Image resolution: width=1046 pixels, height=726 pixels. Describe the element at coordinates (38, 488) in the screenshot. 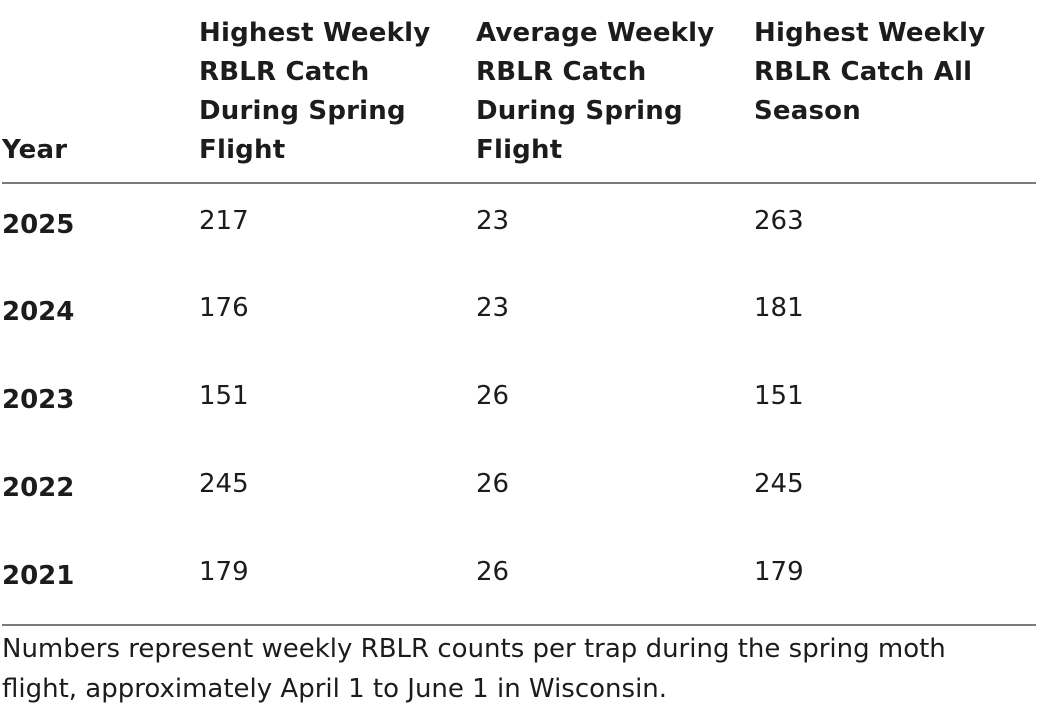

I see `cell-year: 2022` at that location.